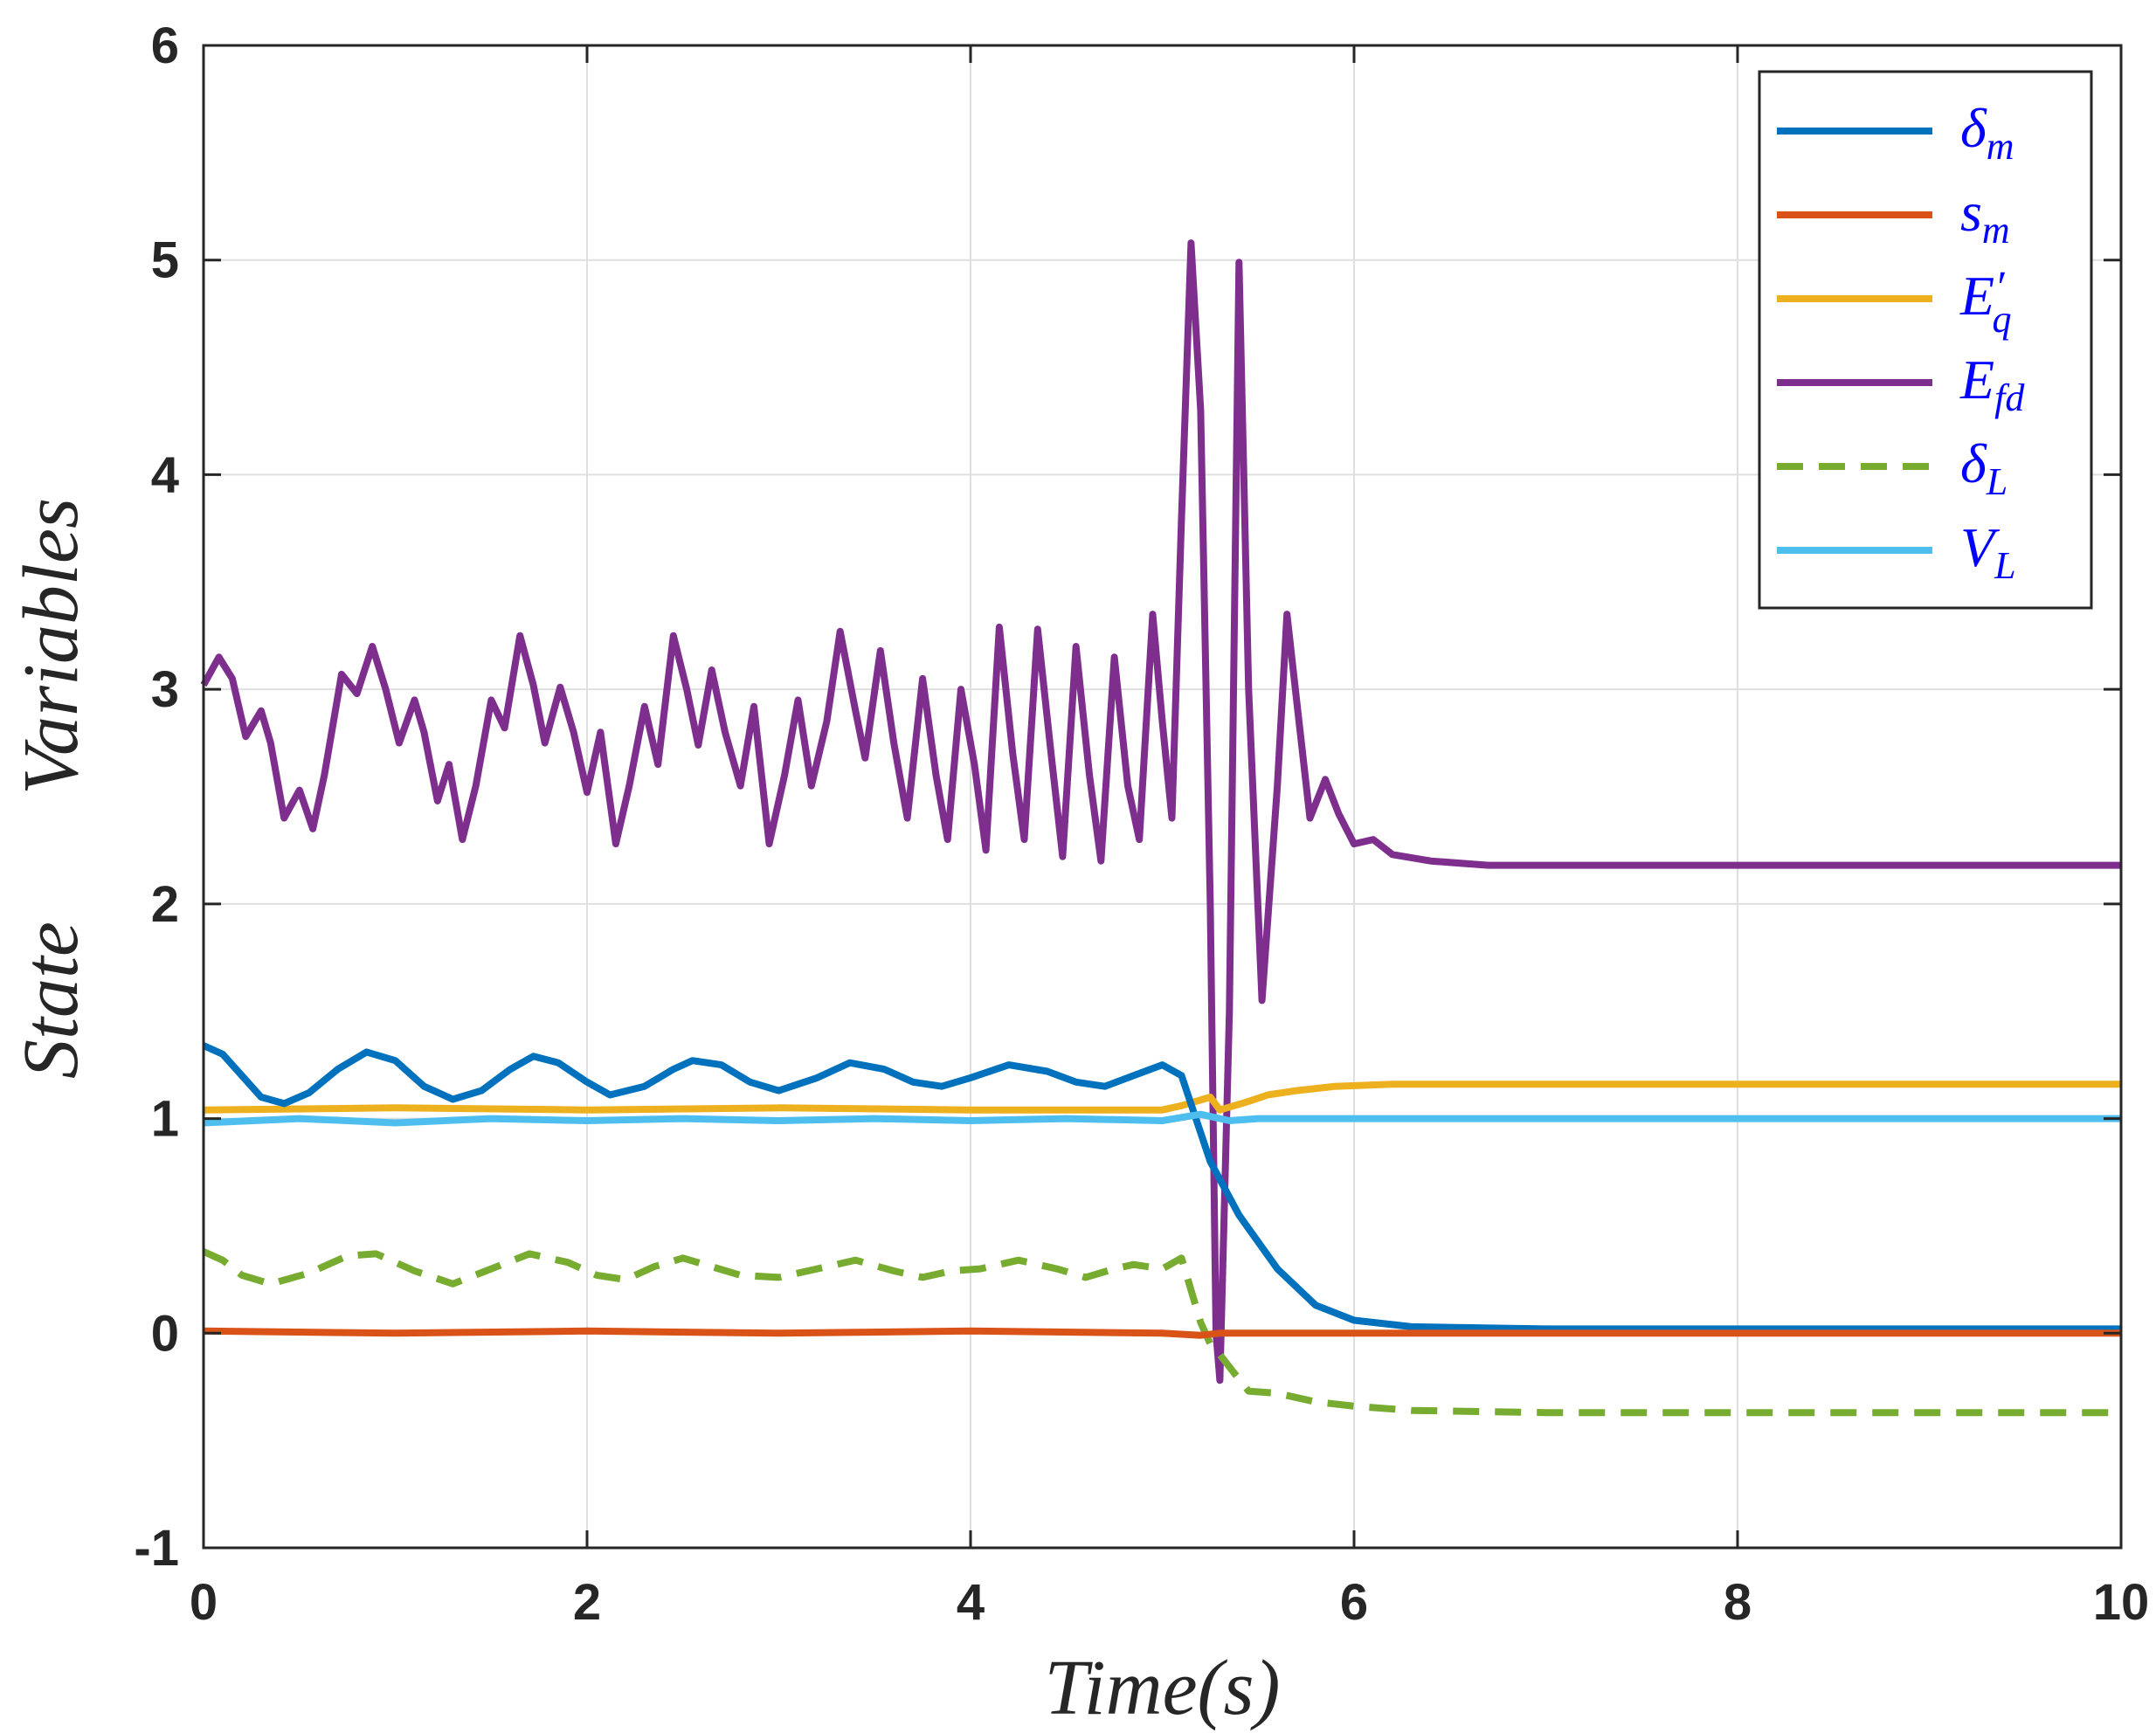  I want to click on x-tick-label: 10, so click(2121, 1603).